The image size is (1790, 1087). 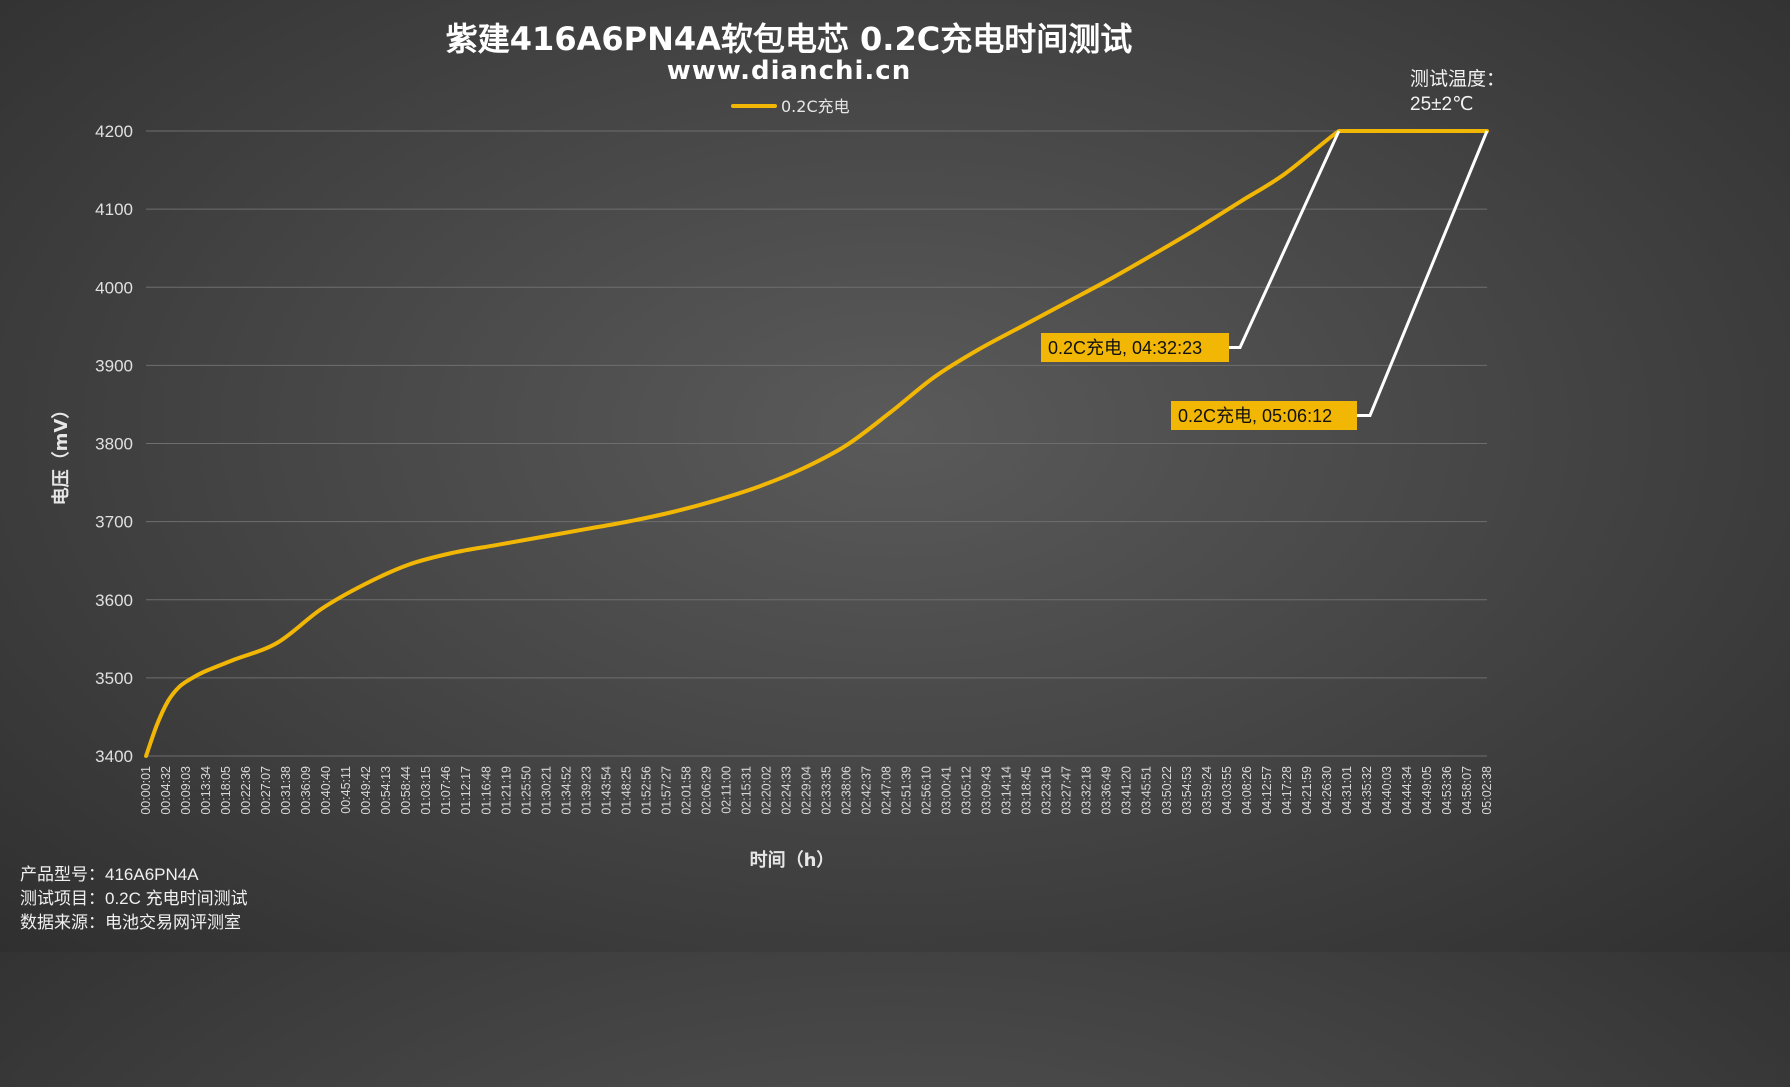 I want to click on y-tick-label: 4100, so click(x=114, y=209).